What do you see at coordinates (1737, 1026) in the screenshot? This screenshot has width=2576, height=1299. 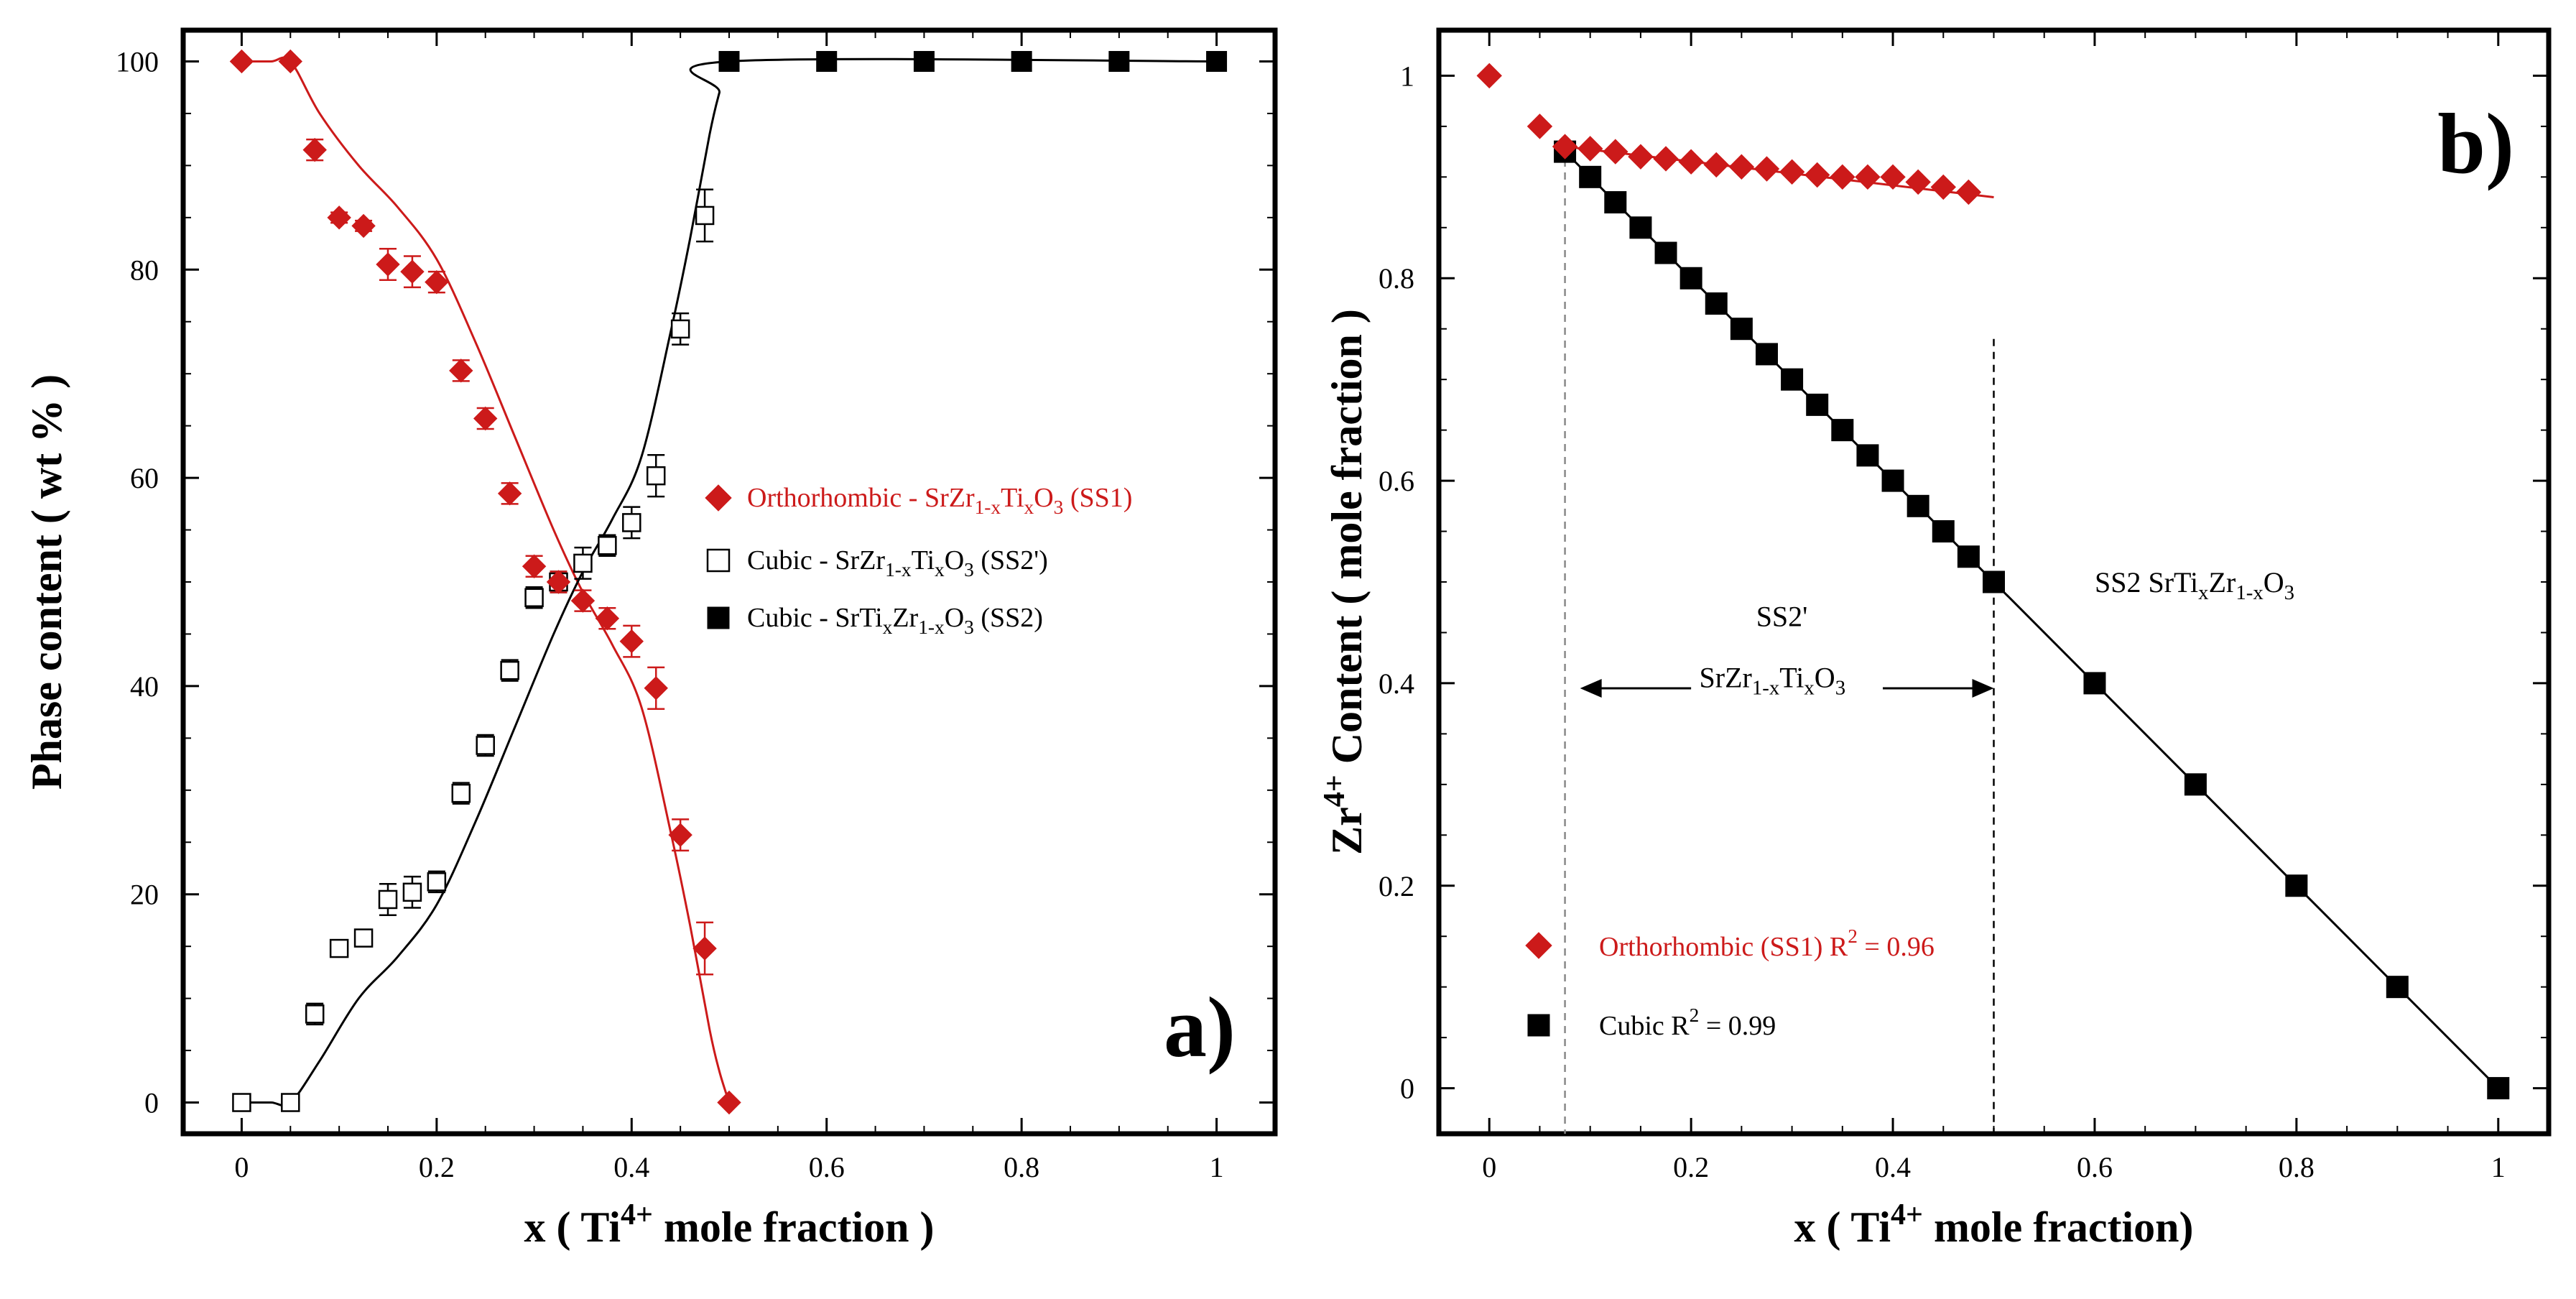 I see `legend-label-cubic-part: = 0.99` at bounding box center [1737, 1026].